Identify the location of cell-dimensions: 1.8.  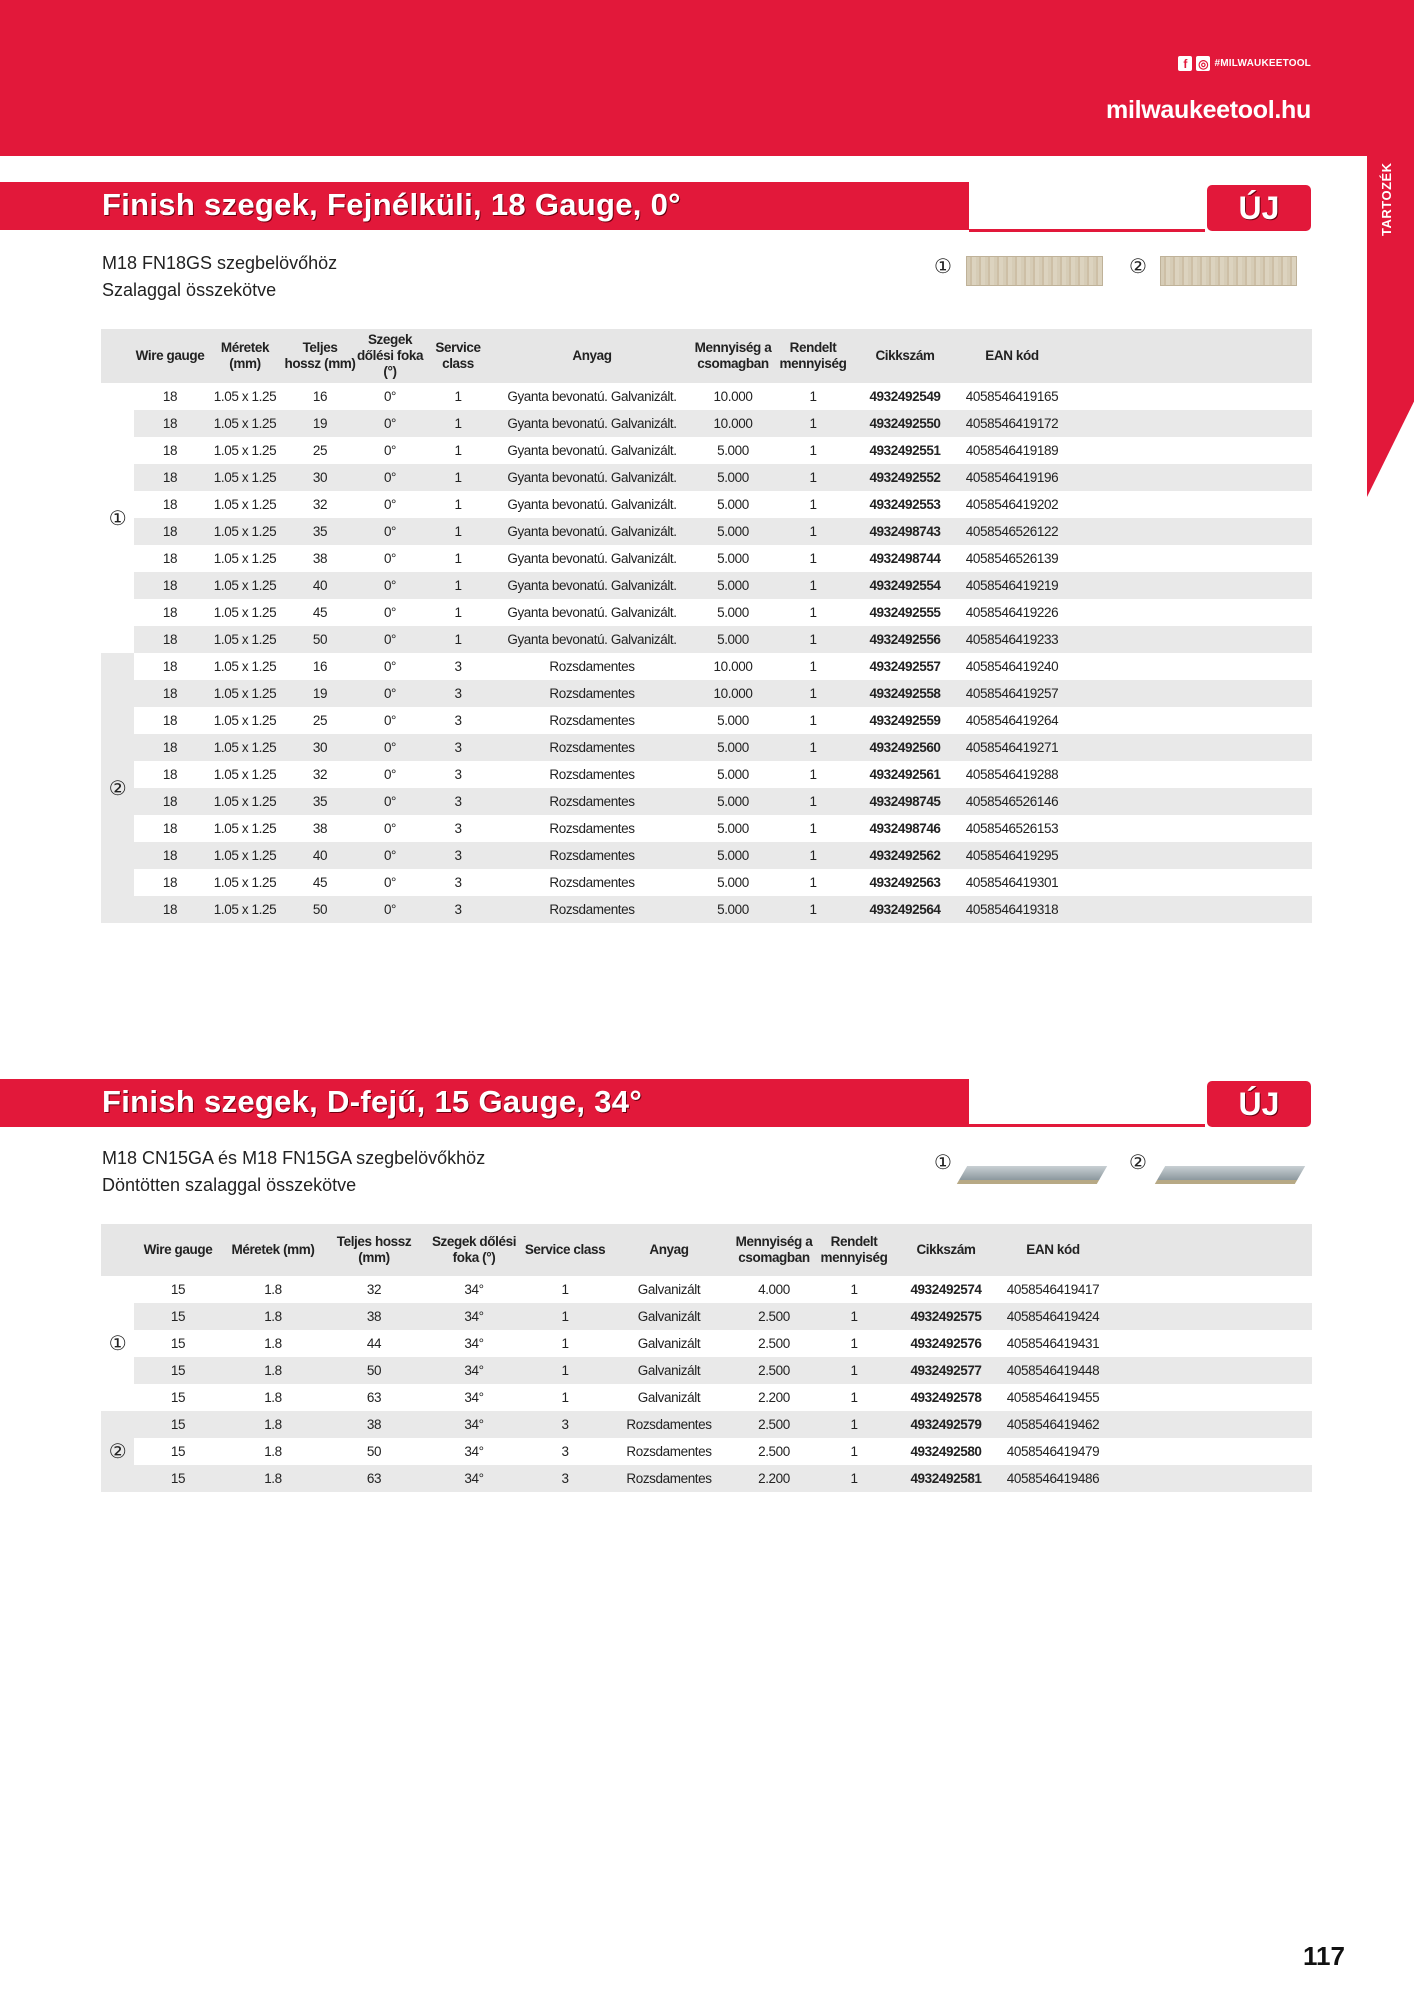
(273, 1316).